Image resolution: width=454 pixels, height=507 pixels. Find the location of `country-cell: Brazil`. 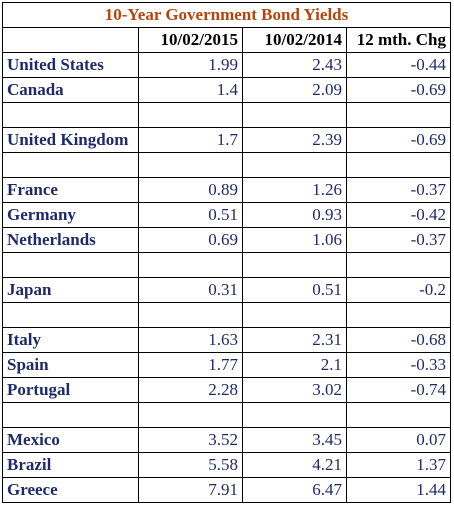

country-cell: Brazil is located at coordinates (70, 465).